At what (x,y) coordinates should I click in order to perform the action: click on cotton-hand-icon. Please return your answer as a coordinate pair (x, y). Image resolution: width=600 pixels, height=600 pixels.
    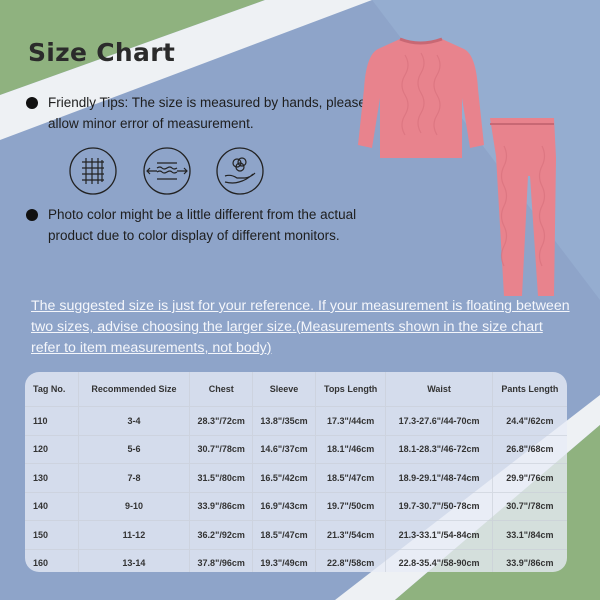
    Looking at the image, I should click on (240, 171).